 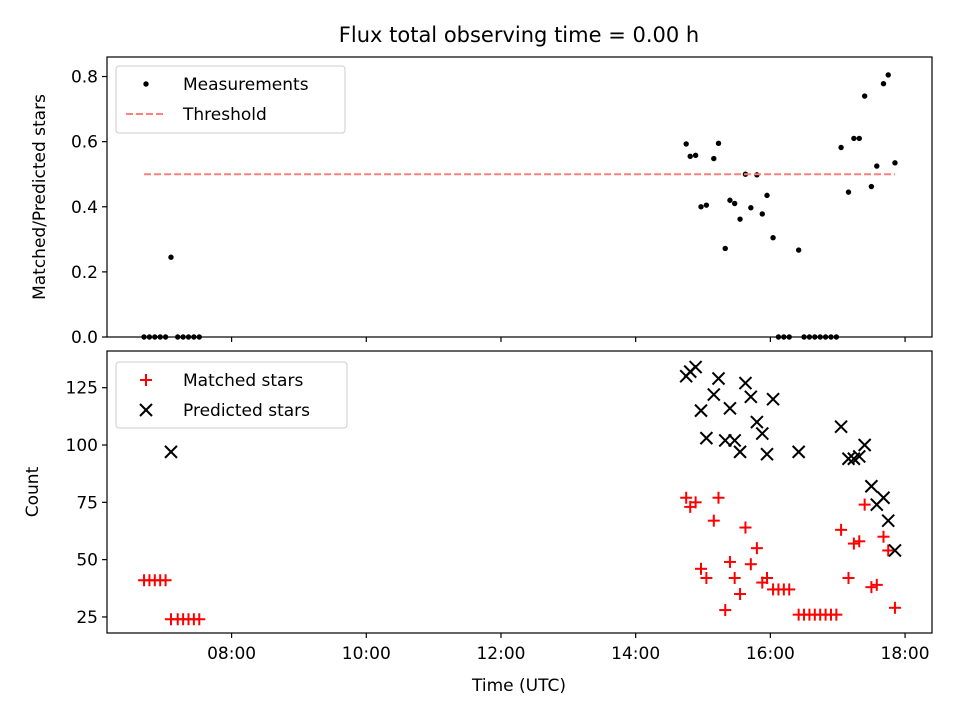 I want to click on y-tick-label: 75, so click(x=87, y=503).